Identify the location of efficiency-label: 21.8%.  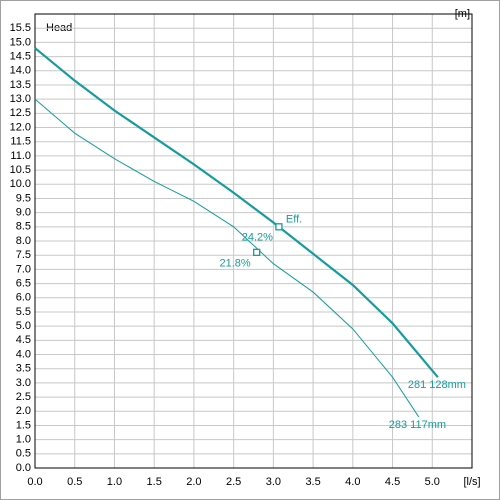
(234, 263).